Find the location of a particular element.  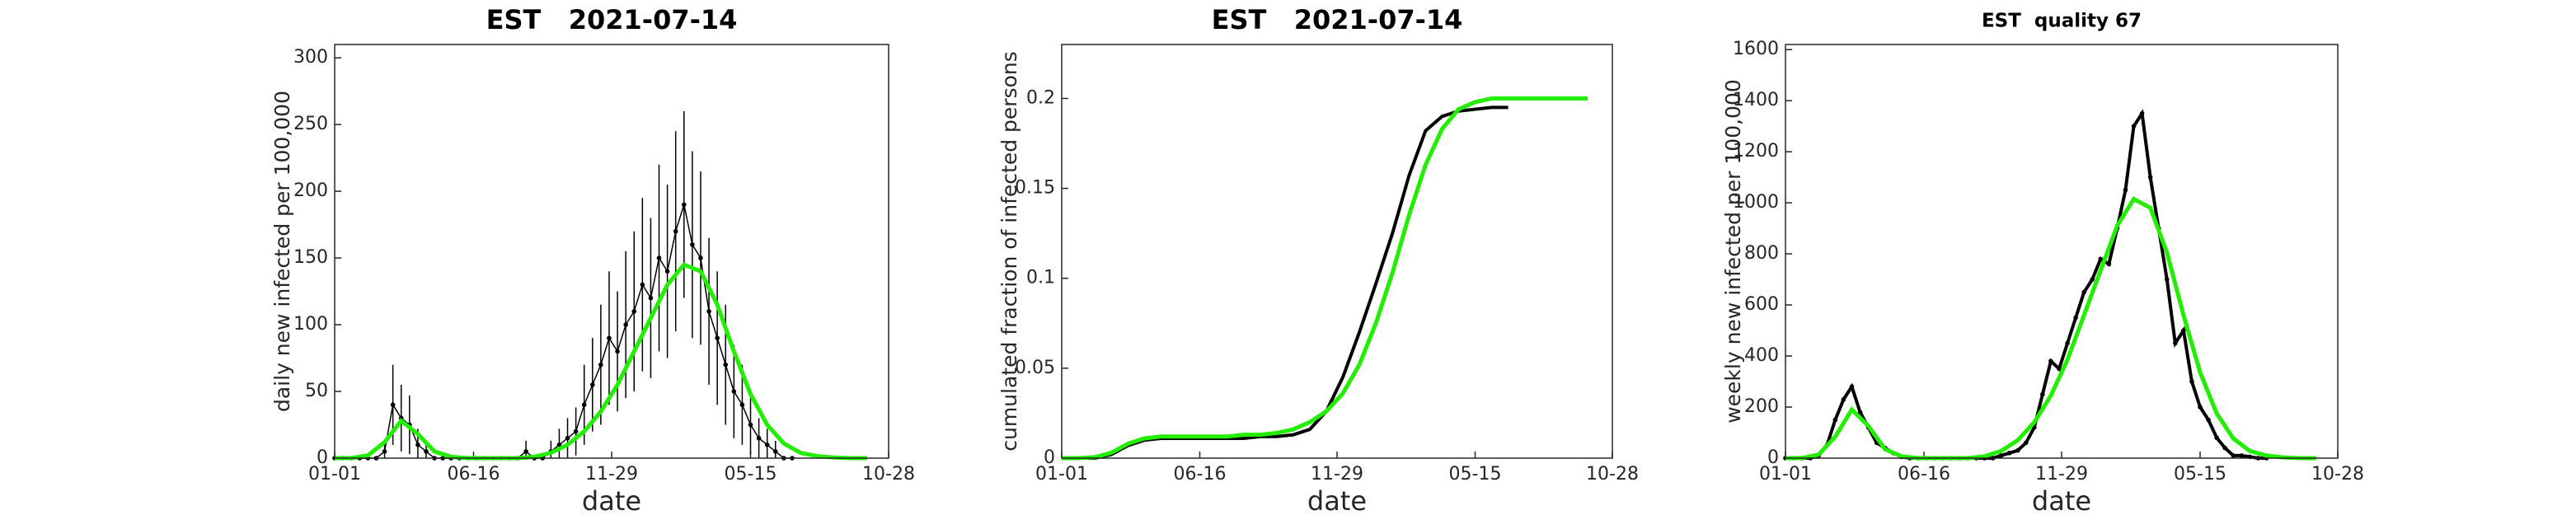

y-tick-label: 600 is located at coordinates (1762, 304).